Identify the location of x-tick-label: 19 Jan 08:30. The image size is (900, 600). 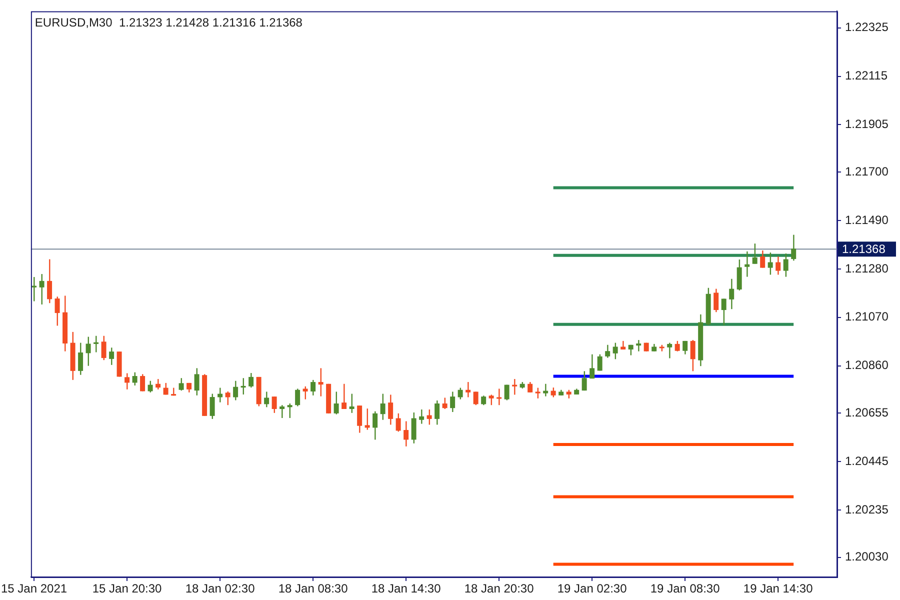
(685, 589).